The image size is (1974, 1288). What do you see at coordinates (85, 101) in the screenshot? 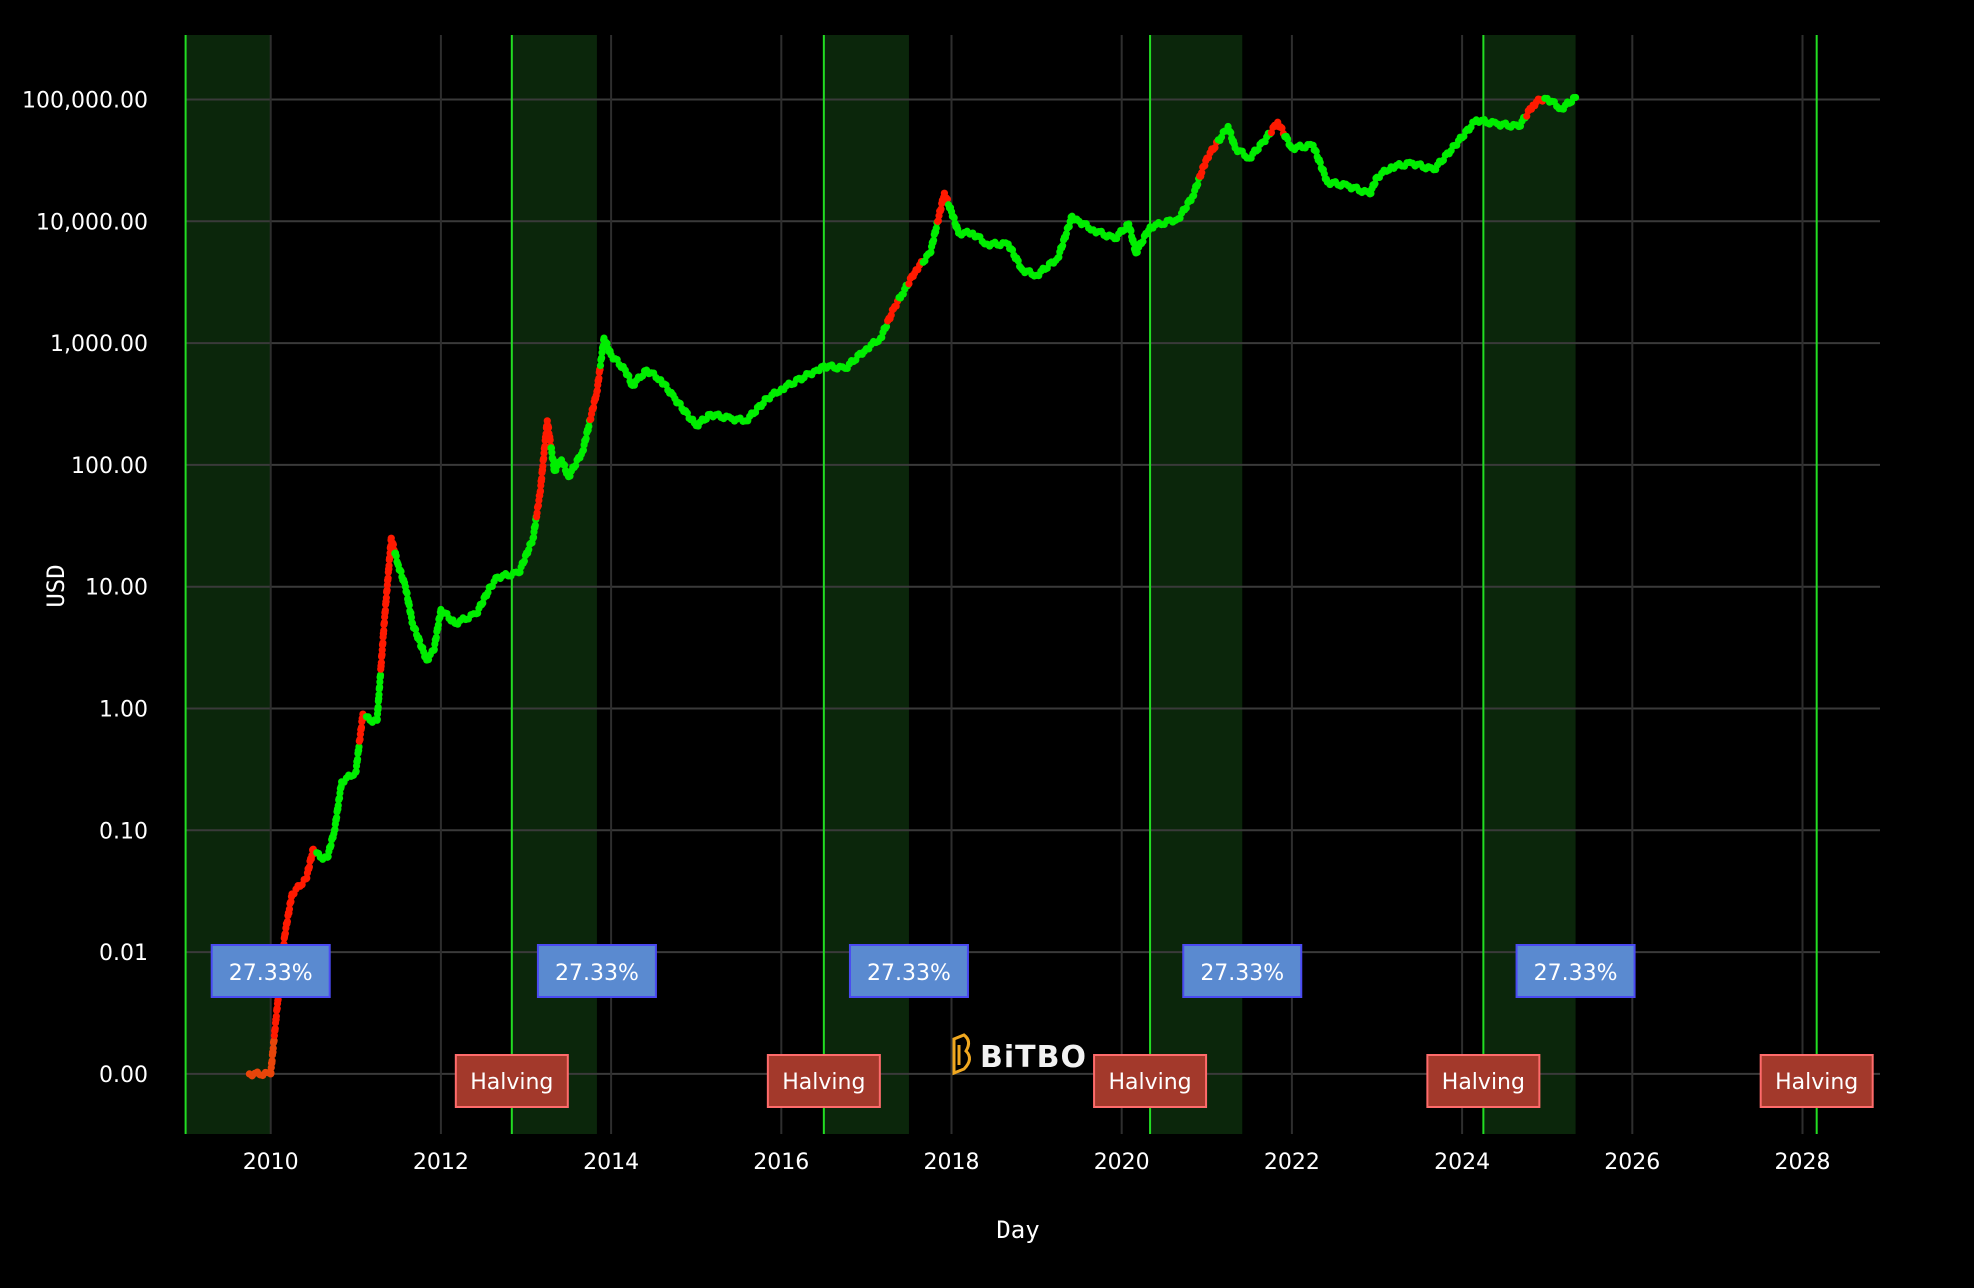
I see `y-tick-label: 100,000.00` at bounding box center [85, 101].